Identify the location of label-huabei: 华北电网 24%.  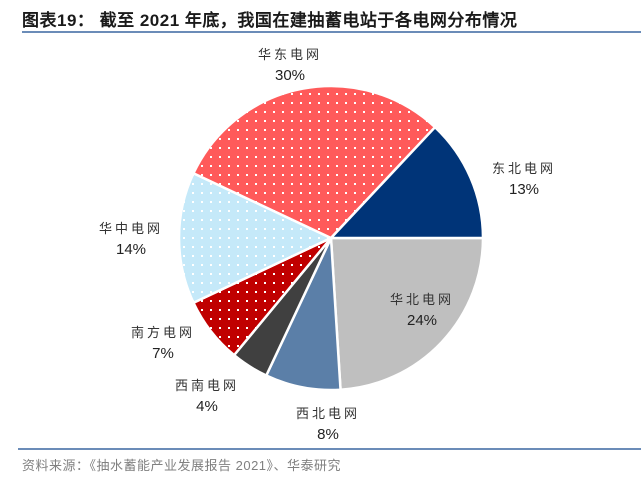
(422, 311).